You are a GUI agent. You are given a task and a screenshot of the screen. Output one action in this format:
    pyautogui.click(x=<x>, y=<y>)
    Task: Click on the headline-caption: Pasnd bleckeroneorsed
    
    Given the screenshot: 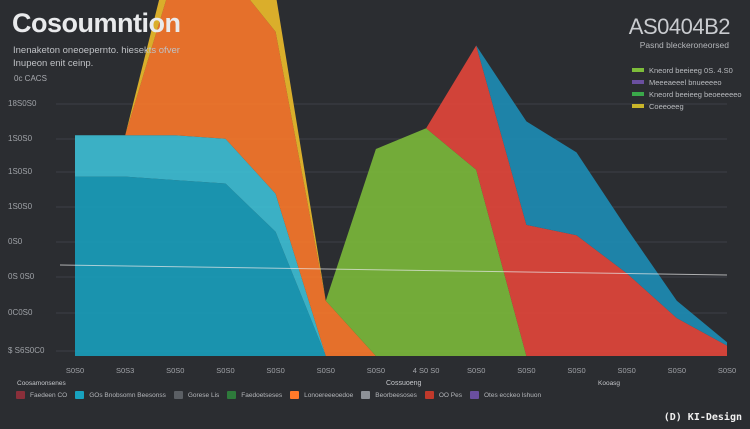 What is the action you would take?
    pyautogui.click(x=684, y=45)
    